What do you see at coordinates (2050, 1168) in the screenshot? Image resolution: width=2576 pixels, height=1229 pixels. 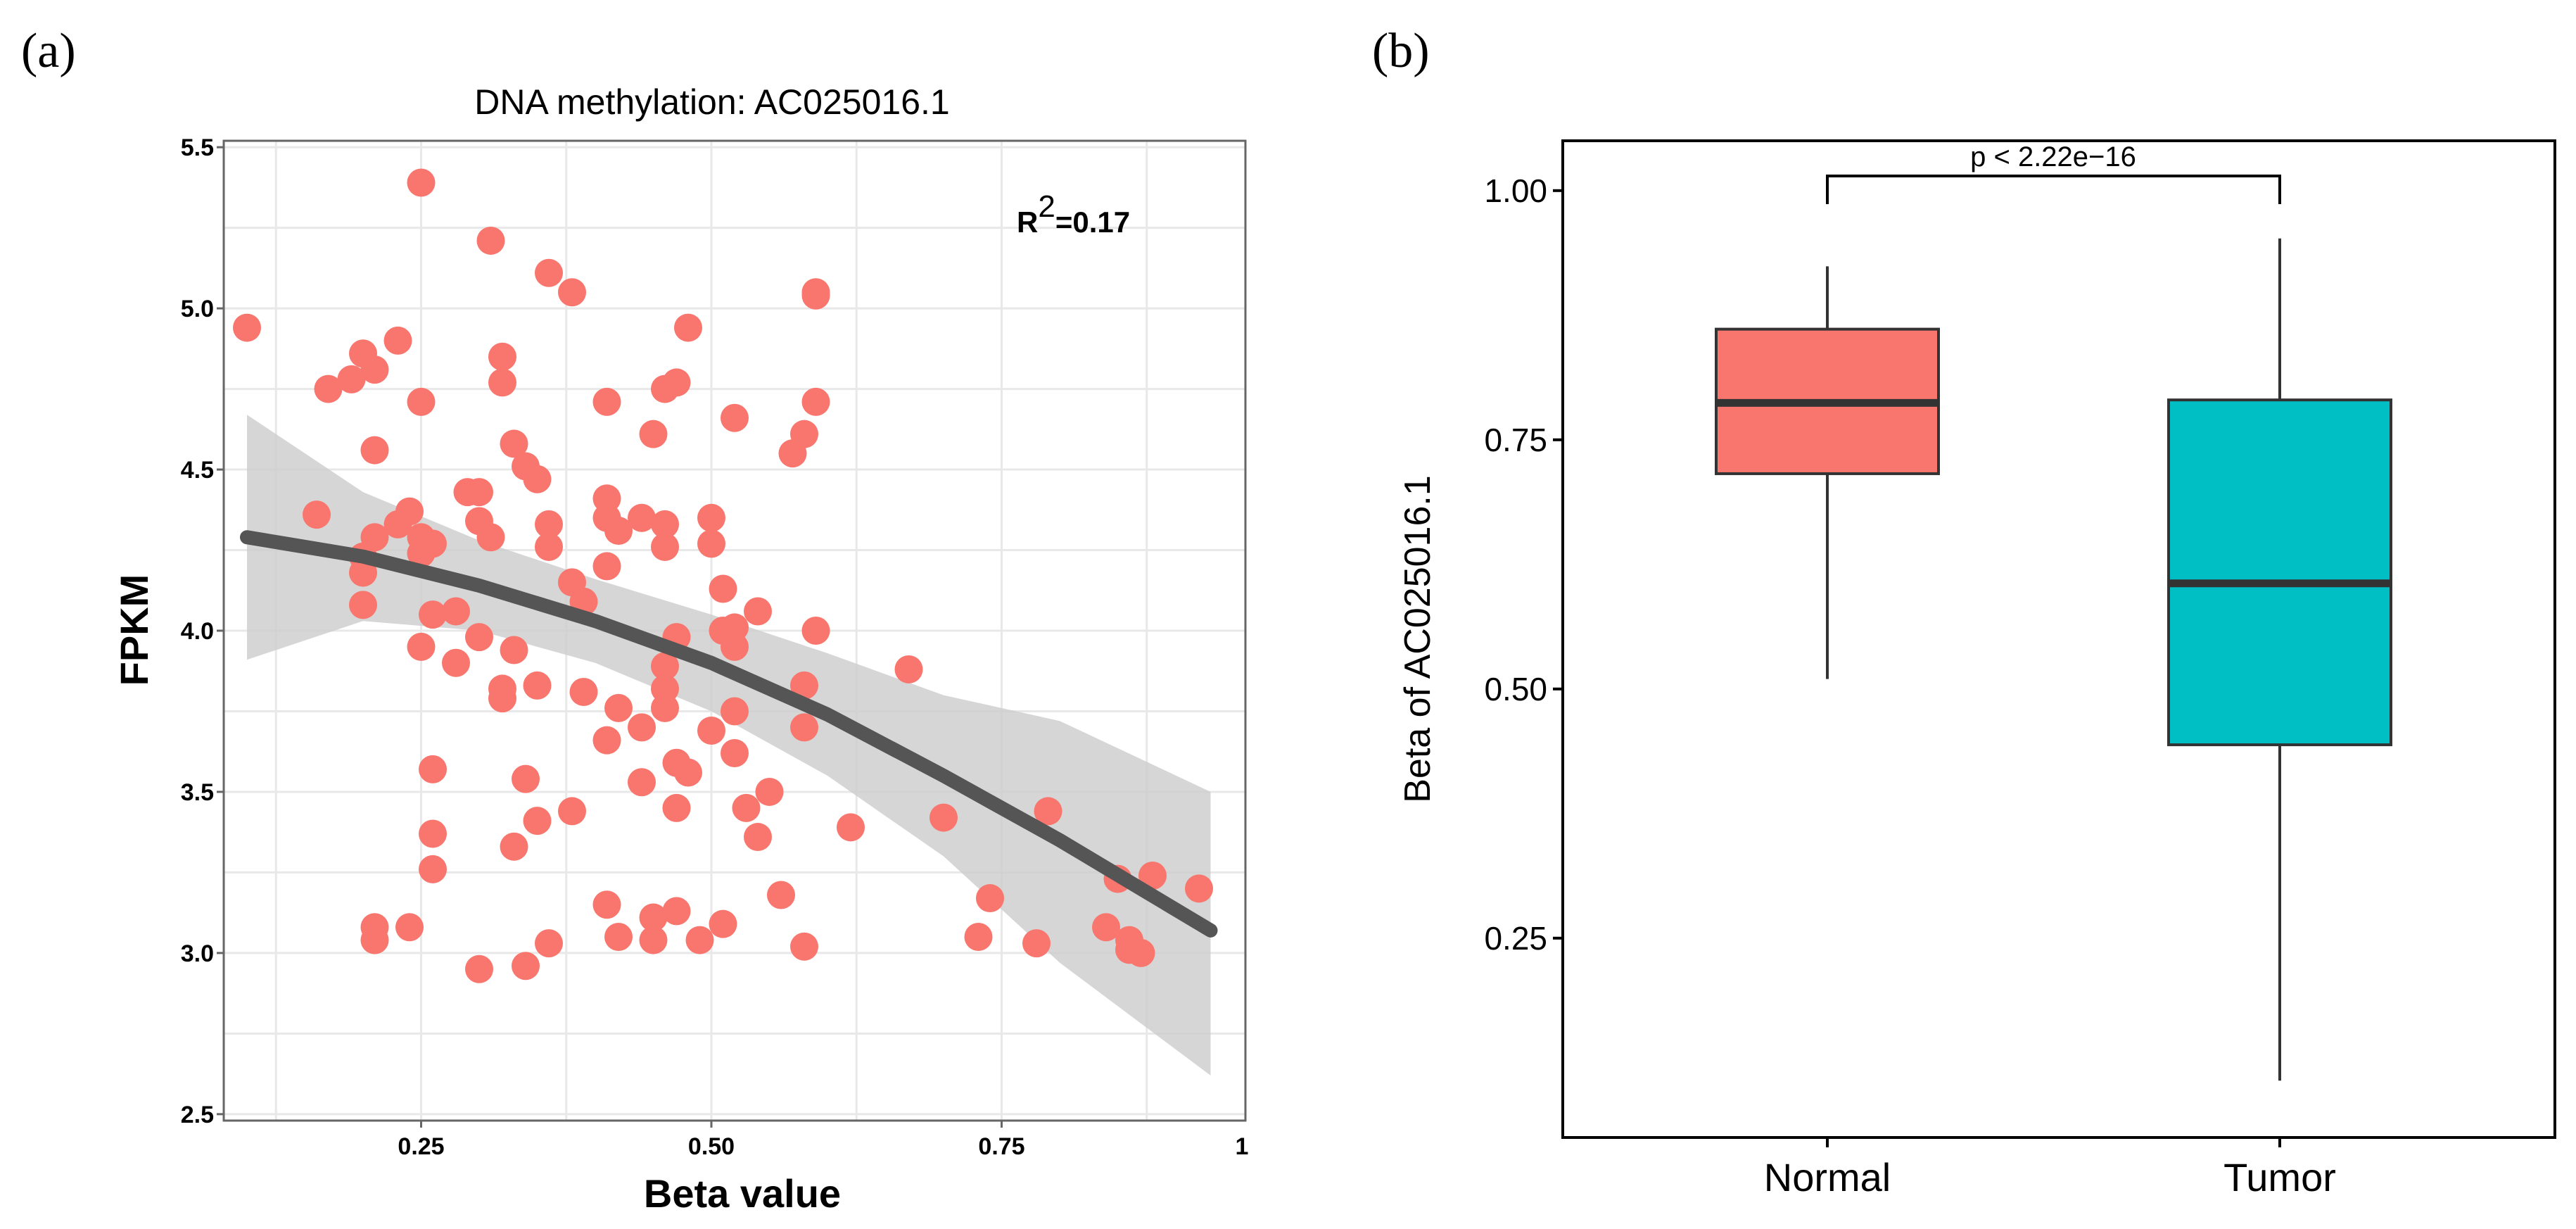 I see `panel-b-x-ticks: Normal Tumor` at bounding box center [2050, 1168].